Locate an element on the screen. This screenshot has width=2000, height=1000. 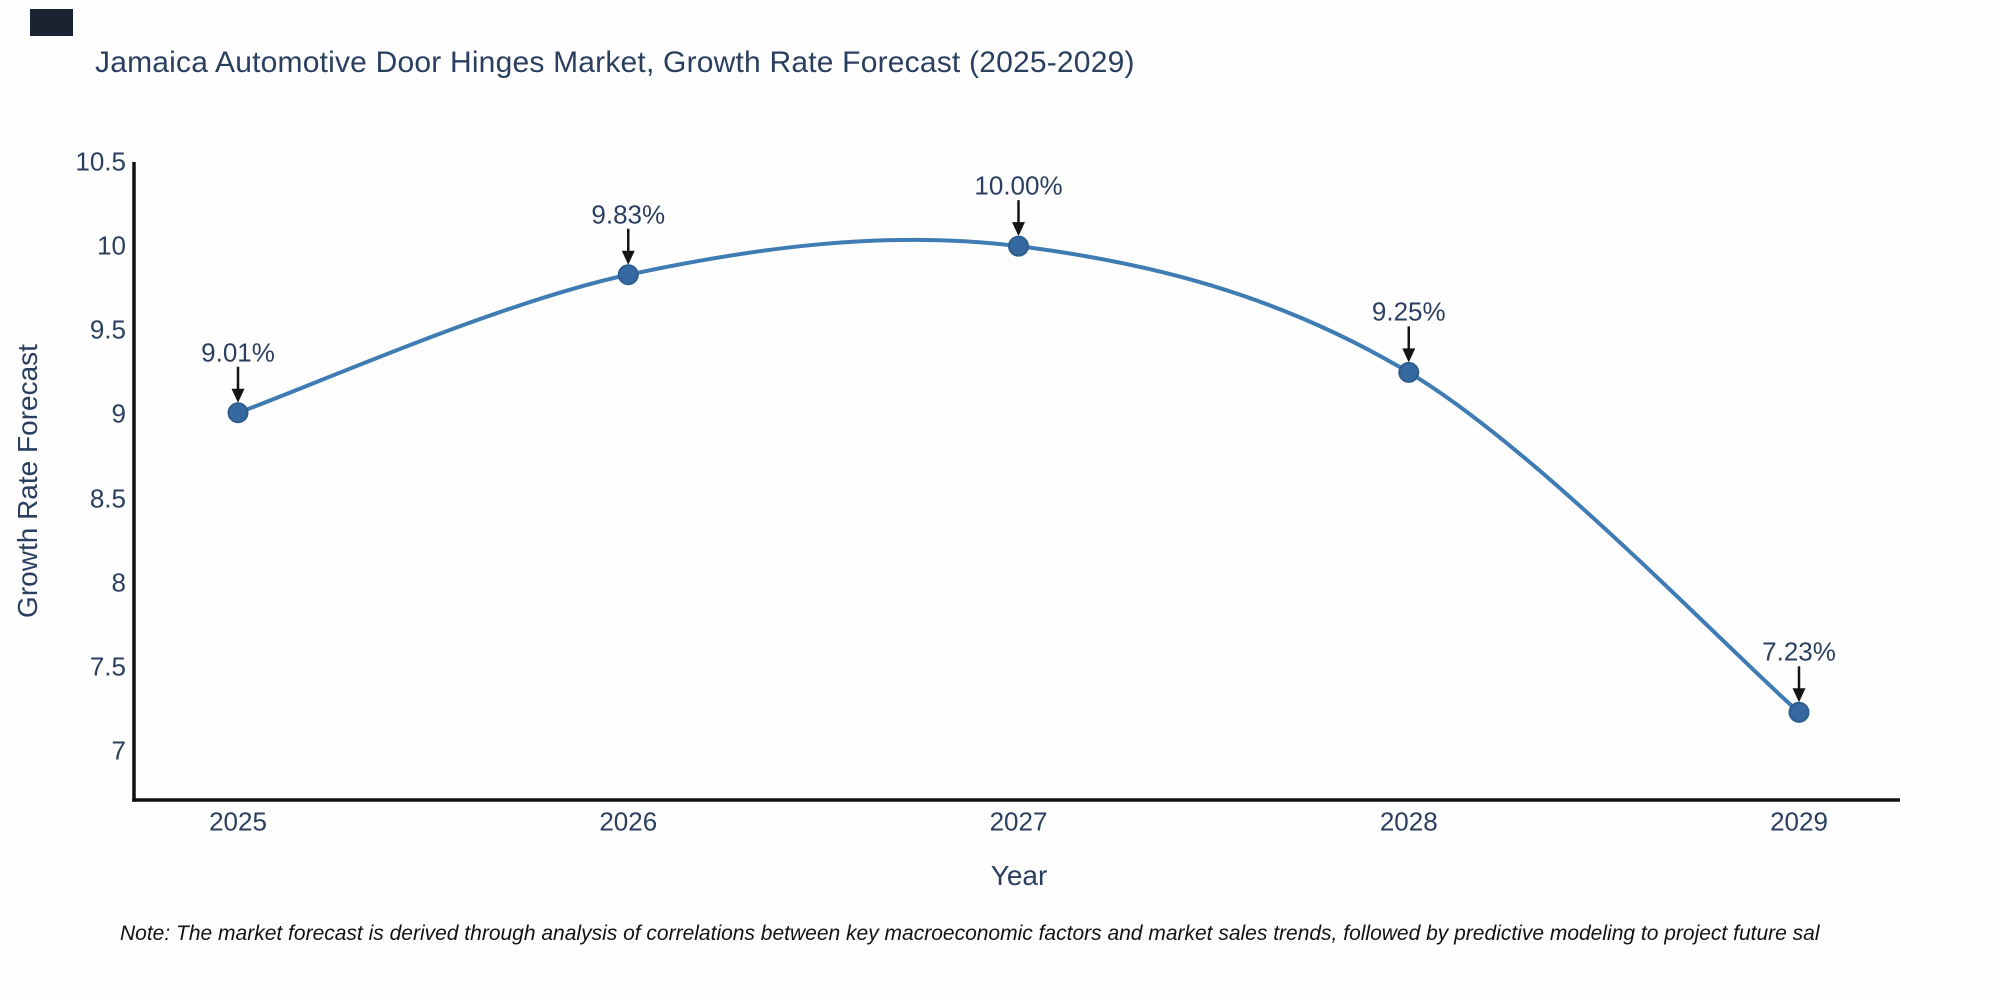
point-annotation: 10.00% is located at coordinates (1018, 185).